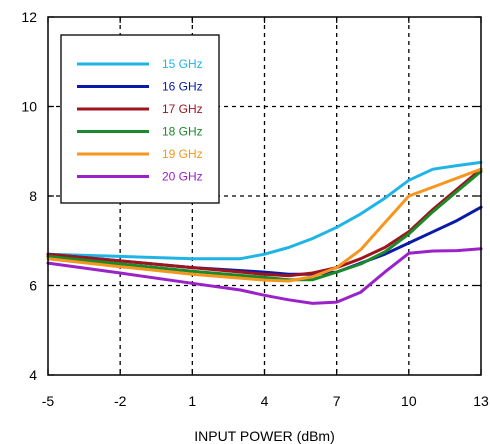  Describe the element at coordinates (264, 276) in the screenshot. I see `series-line-20-ghz` at that location.